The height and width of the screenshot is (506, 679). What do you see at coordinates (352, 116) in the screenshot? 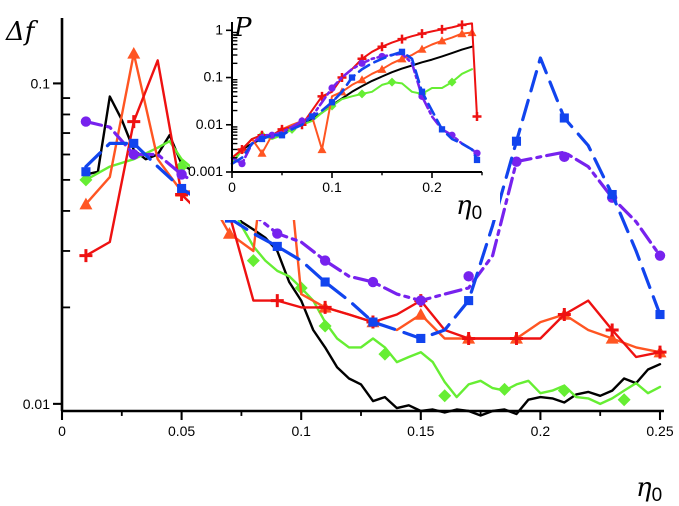
I see `inset-line-green-diamonds` at bounding box center [352, 116].